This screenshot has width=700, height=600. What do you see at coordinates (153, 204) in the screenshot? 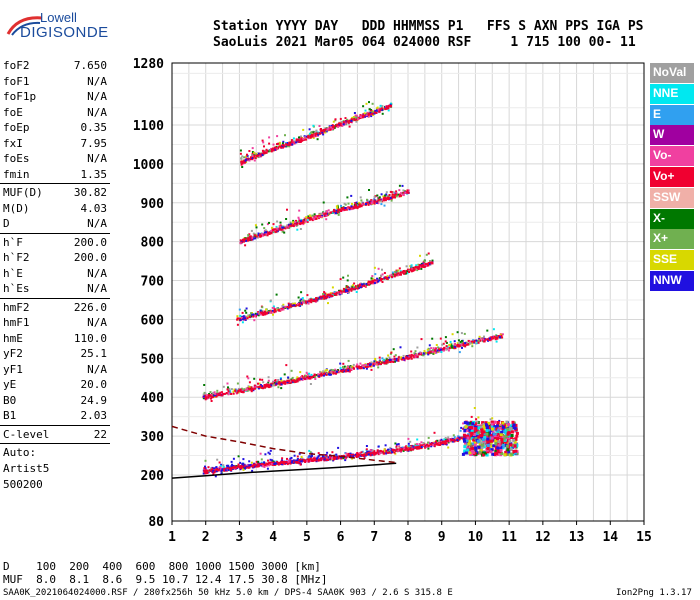
I see `y-tick-label: 900` at bounding box center [153, 204].